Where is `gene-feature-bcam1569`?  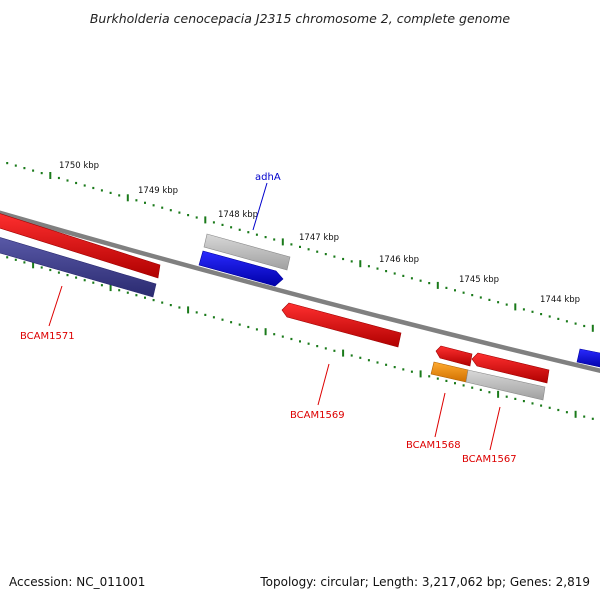 gene-feature-bcam1569 is located at coordinates (341, 325).